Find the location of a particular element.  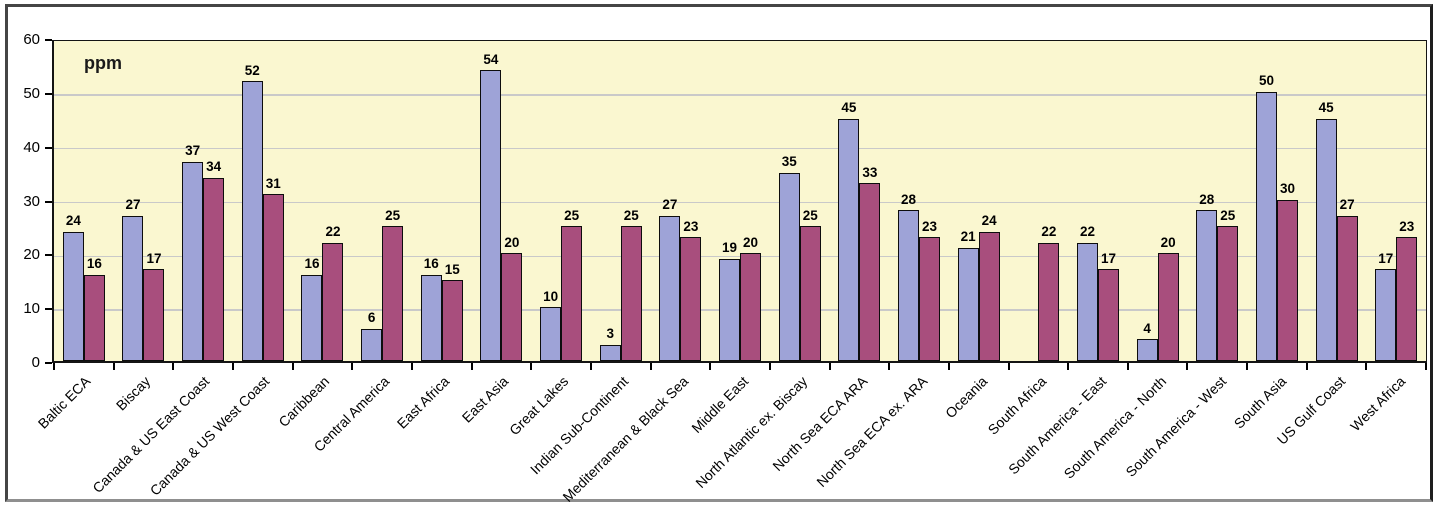

category-group: 27 23 is located at coordinates (681, 205).